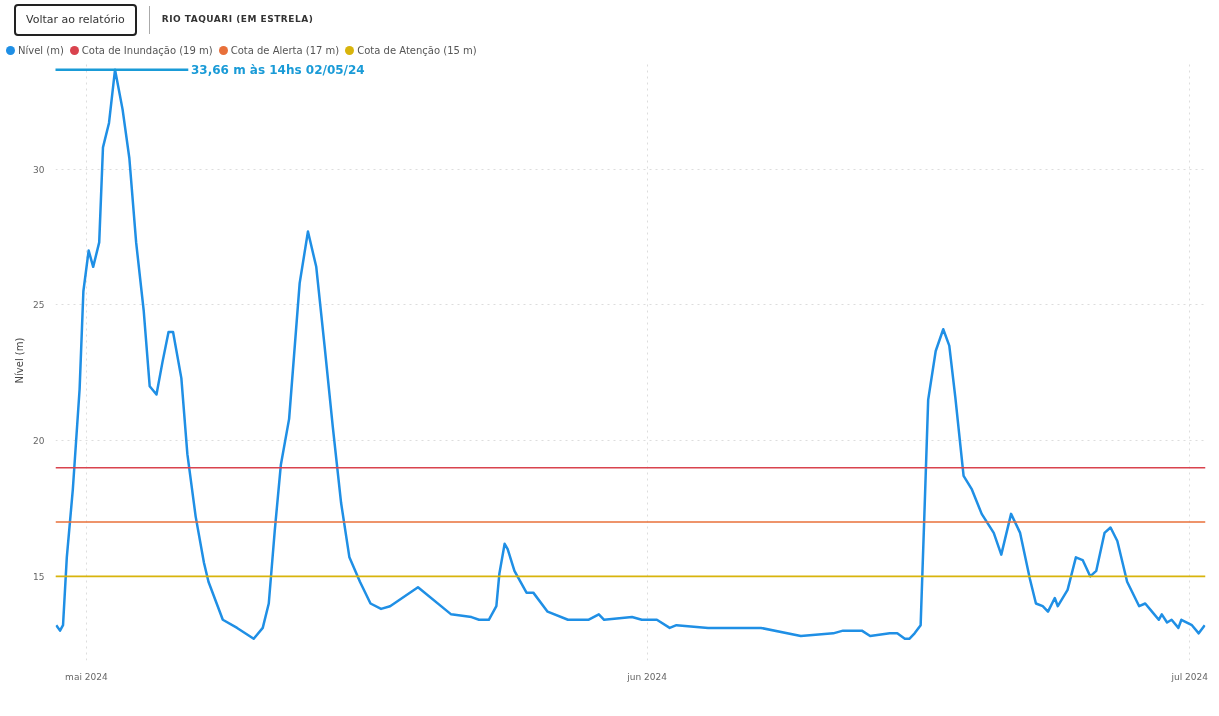  Describe the element at coordinates (75, 20) in the screenshot. I see `text: Voltar ao relatório` at that location.